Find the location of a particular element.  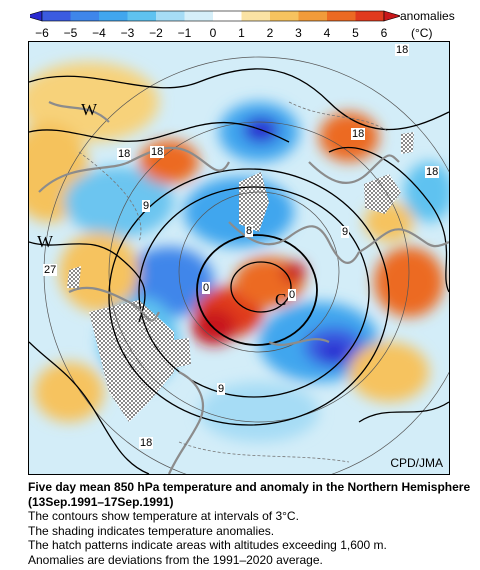

colorbar-tick-label: 4 is located at coordinates (327, 33).